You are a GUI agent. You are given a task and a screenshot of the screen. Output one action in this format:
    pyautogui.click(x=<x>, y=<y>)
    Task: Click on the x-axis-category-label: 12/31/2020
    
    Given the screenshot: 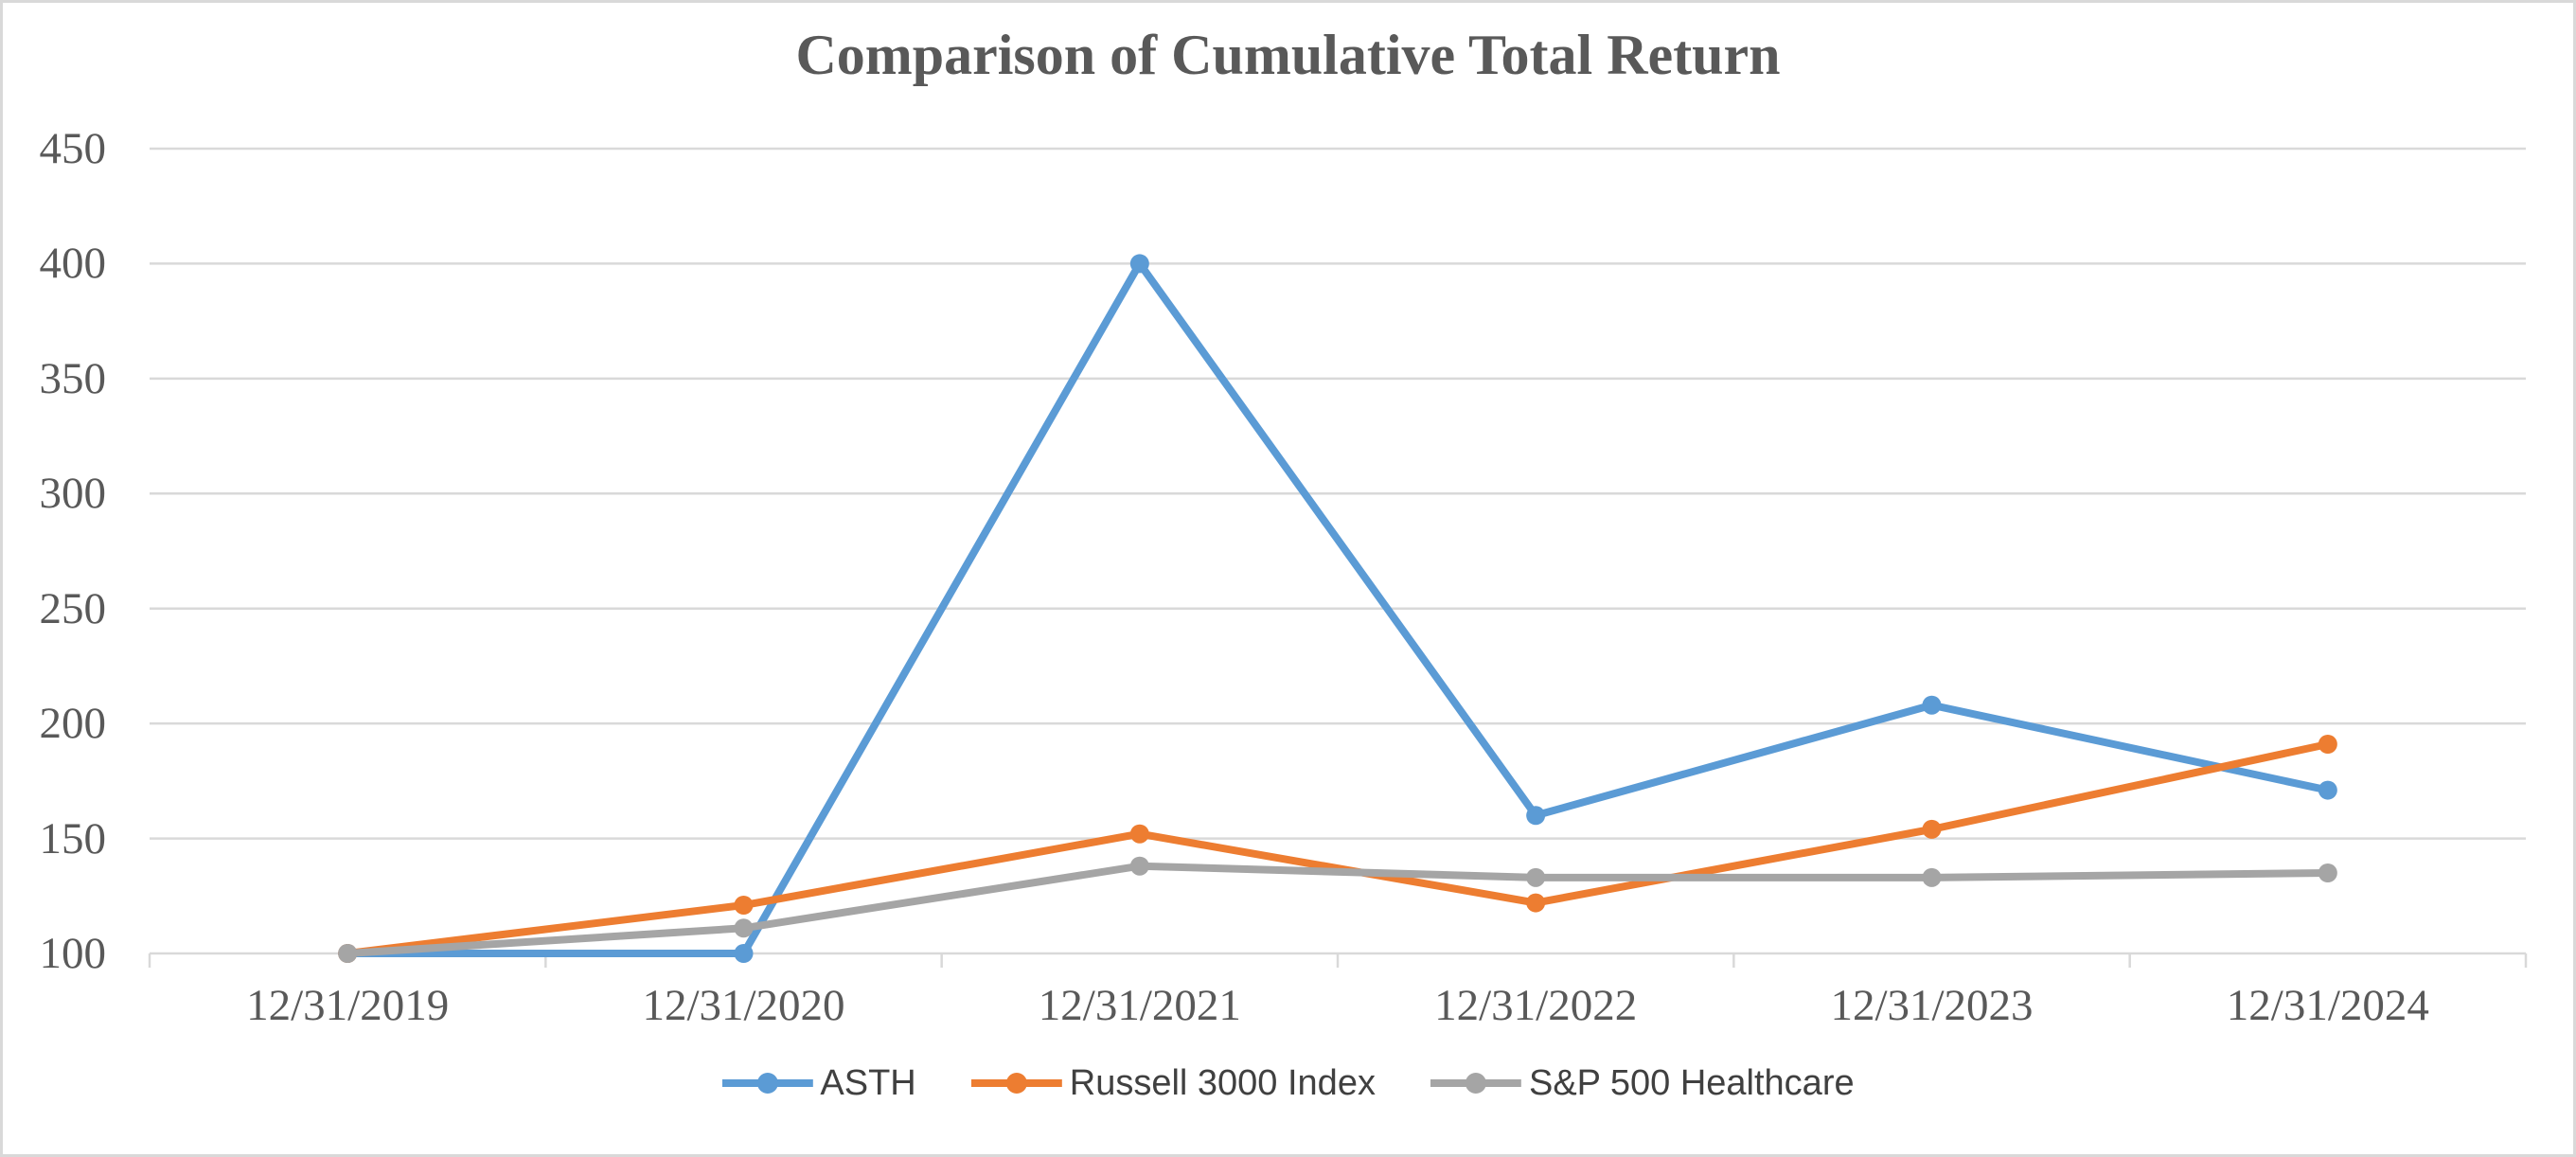 What is the action you would take?
    pyautogui.click(x=744, y=1005)
    